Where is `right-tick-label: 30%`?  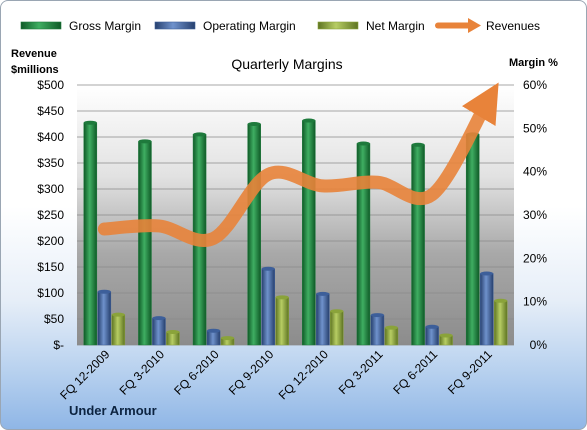
right-tick-label: 30% is located at coordinates (535, 215).